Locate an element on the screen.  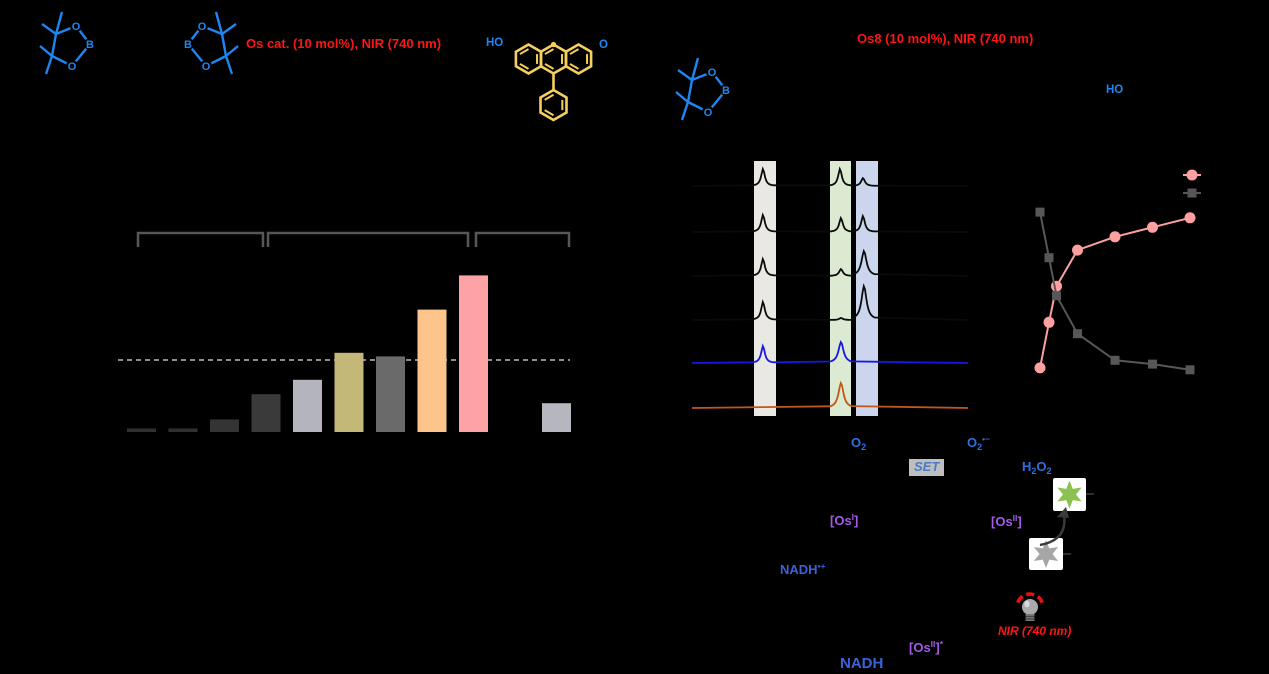
bar-chart is located at coordinates (344, 331).